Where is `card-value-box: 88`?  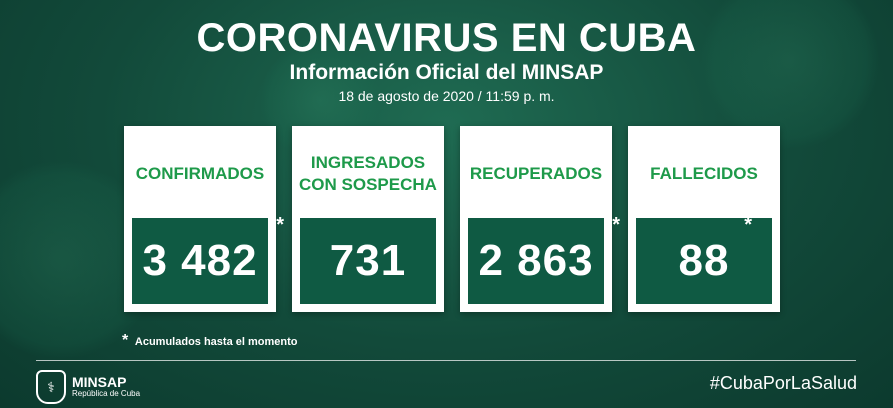
card-value-box: 88 is located at coordinates (704, 261).